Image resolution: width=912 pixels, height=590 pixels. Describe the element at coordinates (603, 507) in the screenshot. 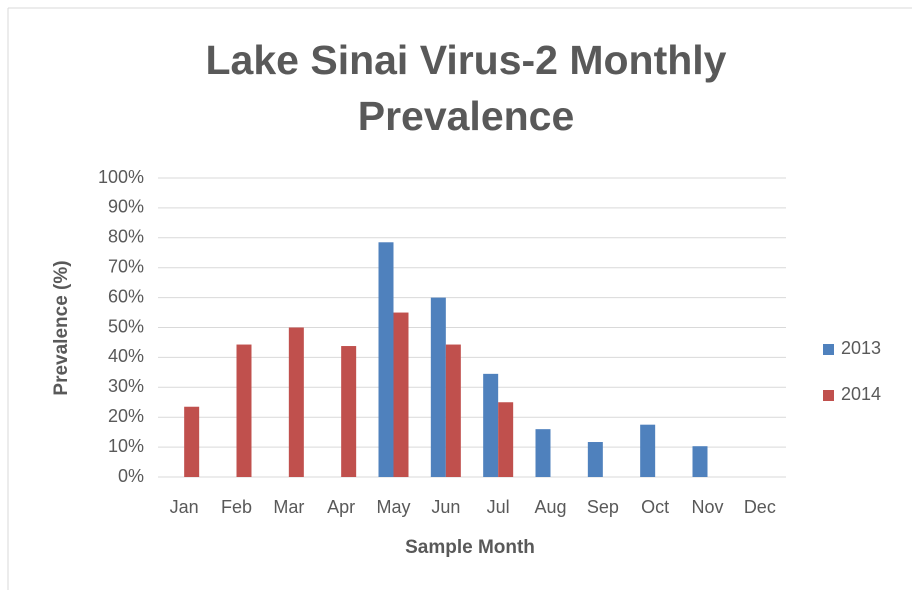

I see `x-tick-label: Sep` at that location.